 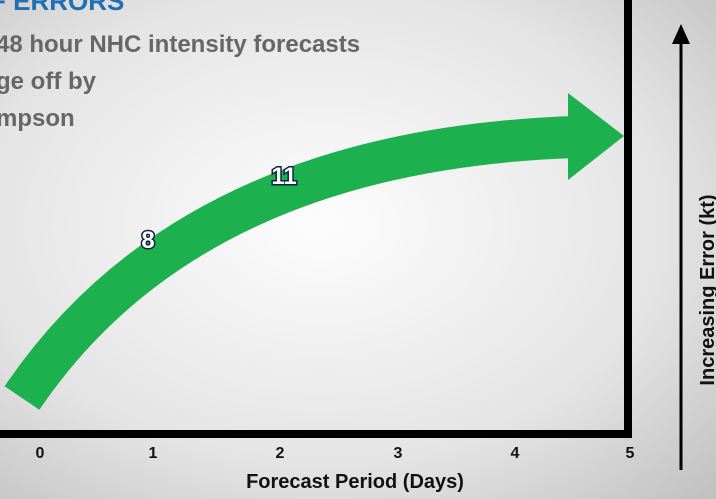 I want to click on title: F ERRORS, so click(x=62, y=8).